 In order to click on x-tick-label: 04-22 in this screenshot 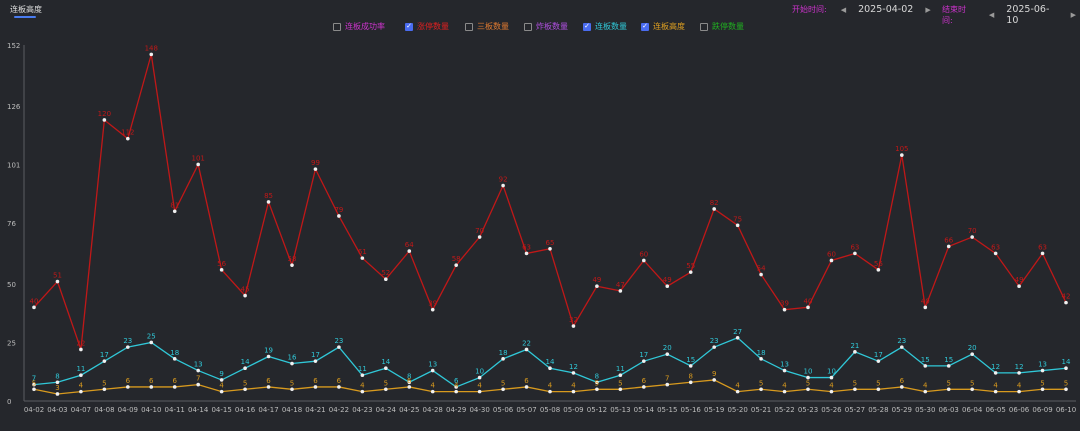, I will do `click(339, 410)`.